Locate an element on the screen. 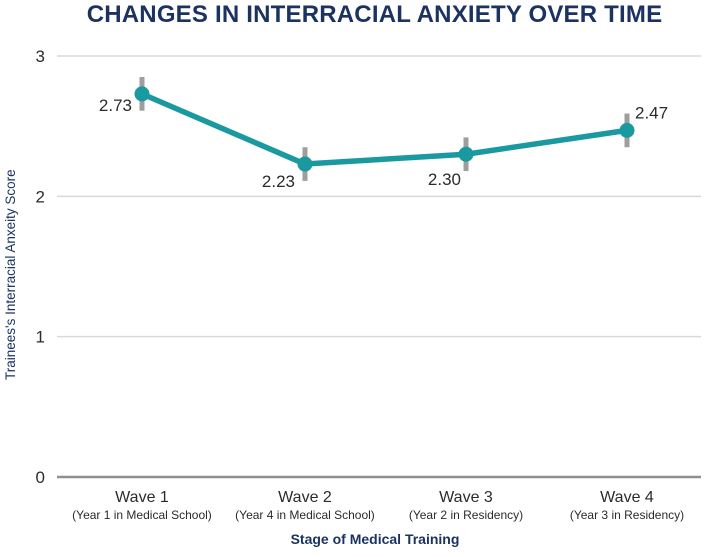  x-tick-label: Wave 4 is located at coordinates (627, 497).